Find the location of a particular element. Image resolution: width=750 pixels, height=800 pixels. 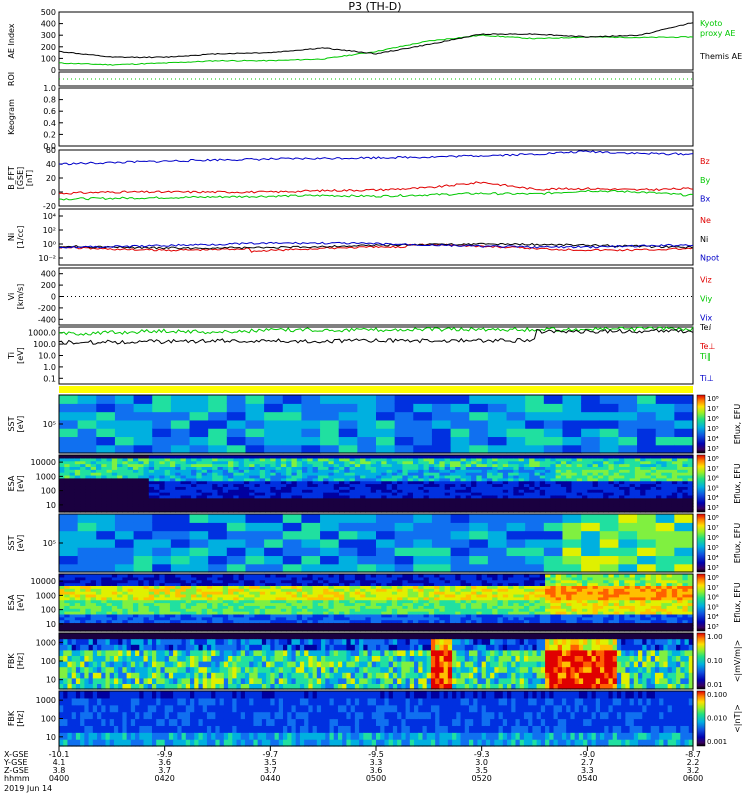

colorbar-tick: 10⁸ is located at coordinates (713, 459).